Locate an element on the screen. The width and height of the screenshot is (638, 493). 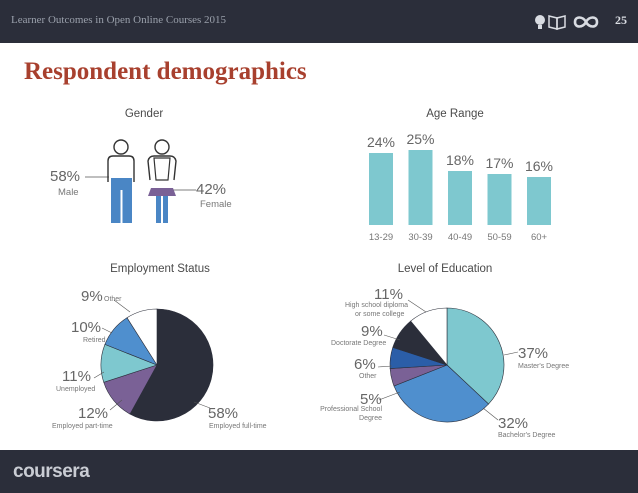
male-percent: 58% is located at coordinates (65, 176).